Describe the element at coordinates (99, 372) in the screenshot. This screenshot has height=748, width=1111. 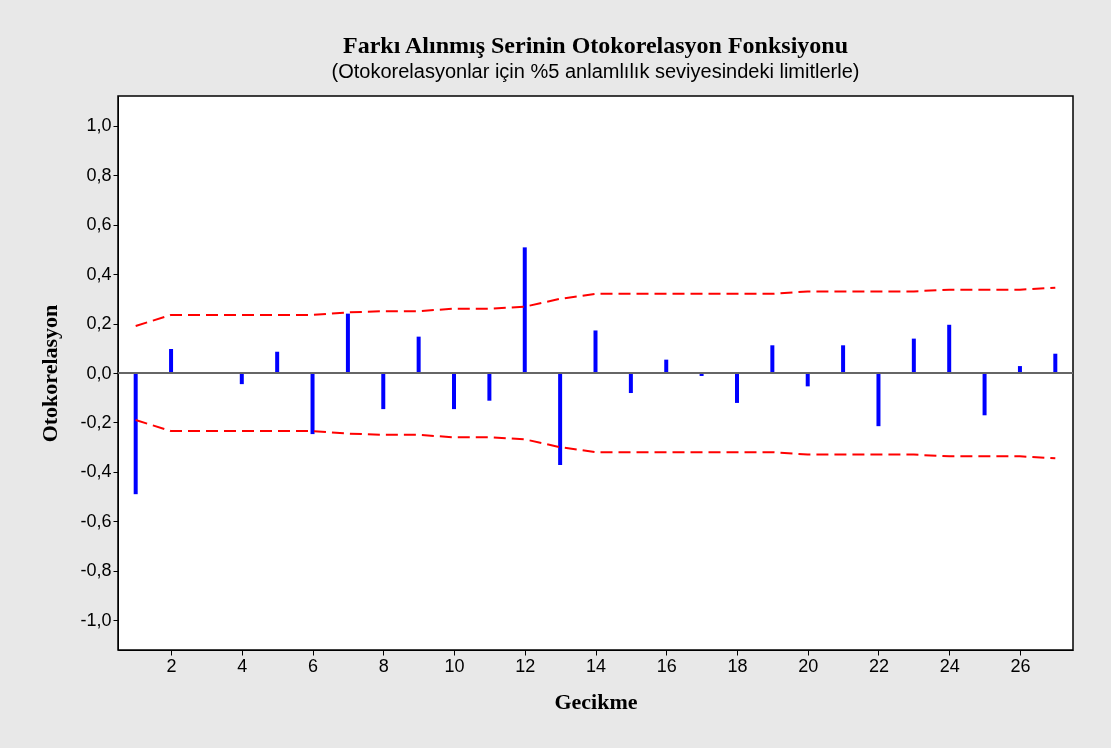
I see `y-tick-label: 0,0` at that location.